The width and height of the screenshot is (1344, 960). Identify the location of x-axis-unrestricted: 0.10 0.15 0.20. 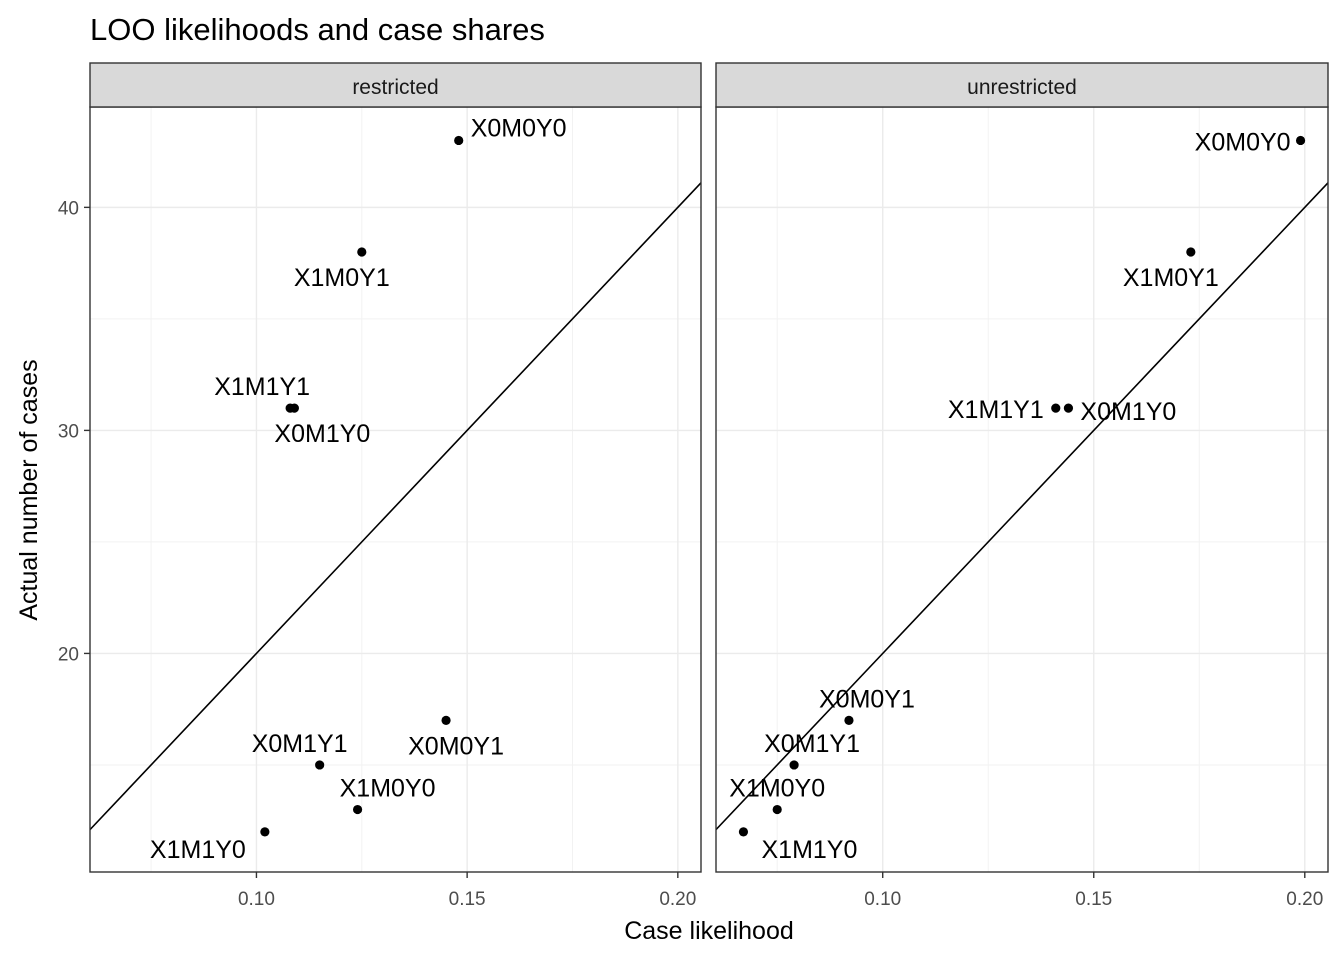
(1093, 891).